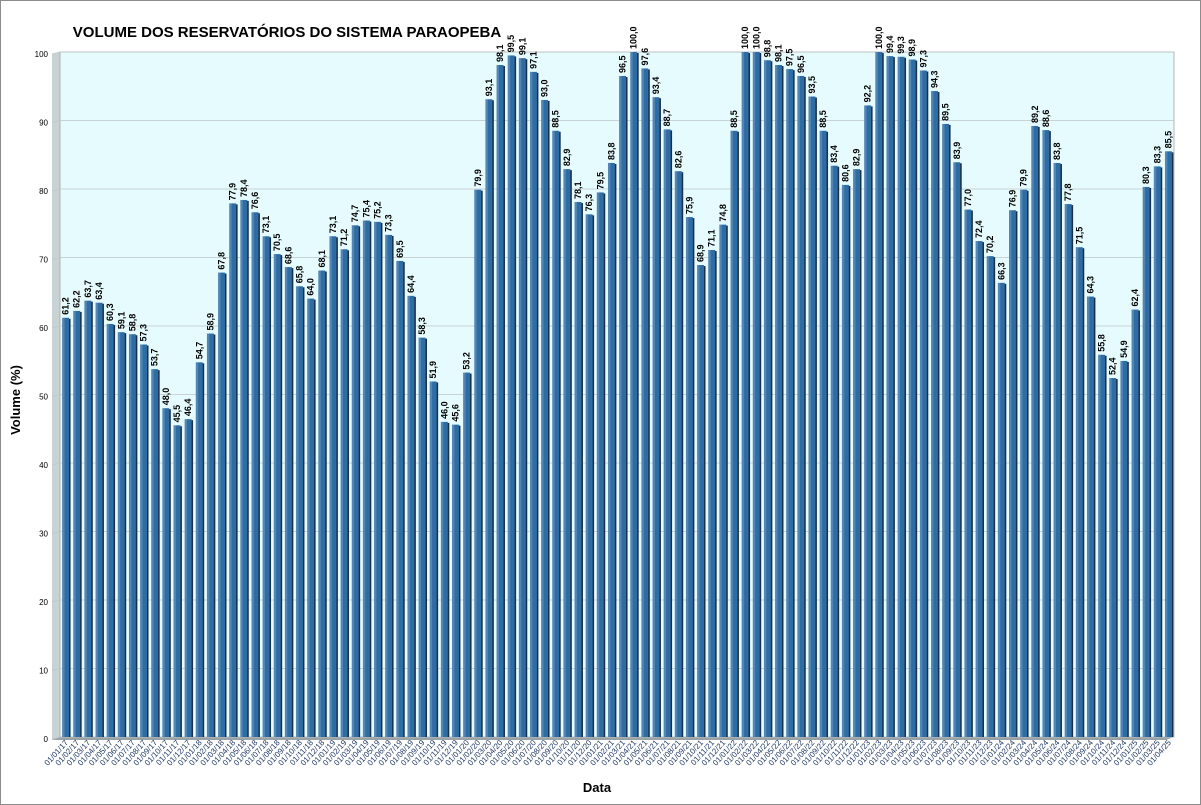 This screenshot has height=805, width=1201. I want to click on data-label: 72,4, so click(979, 230).